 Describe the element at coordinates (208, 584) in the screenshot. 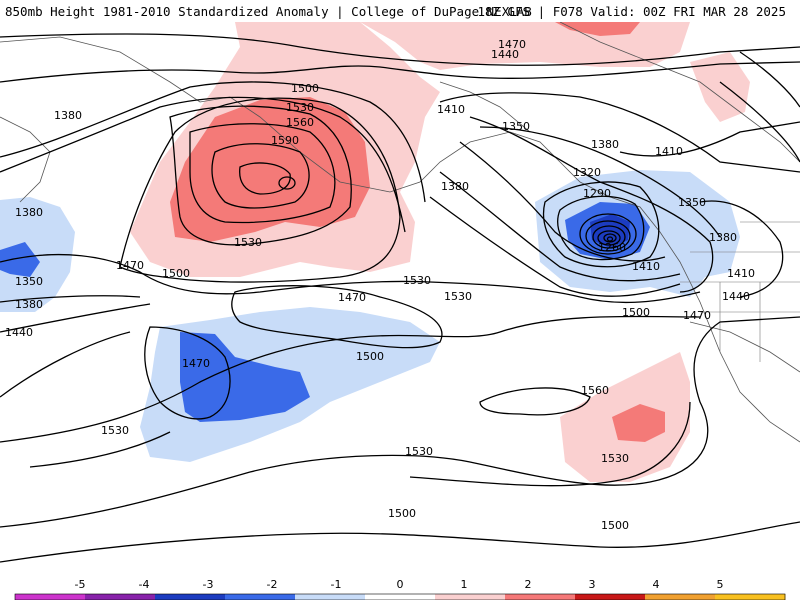

I see `colorbar-tick-label: -3` at that location.